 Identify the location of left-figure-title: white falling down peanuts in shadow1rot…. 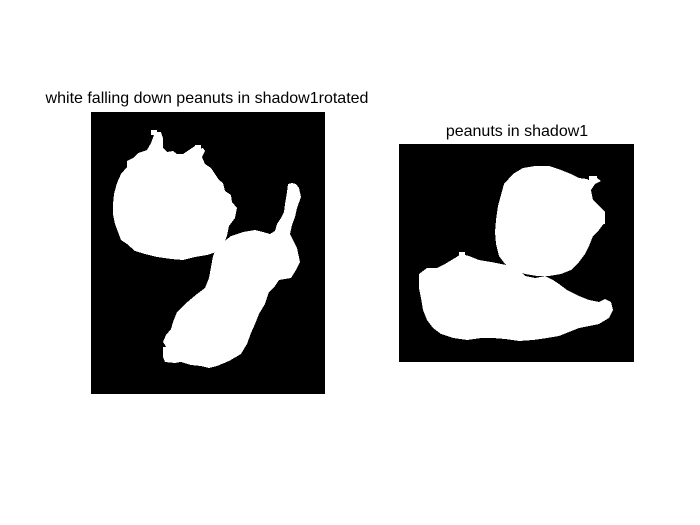
(207, 98).